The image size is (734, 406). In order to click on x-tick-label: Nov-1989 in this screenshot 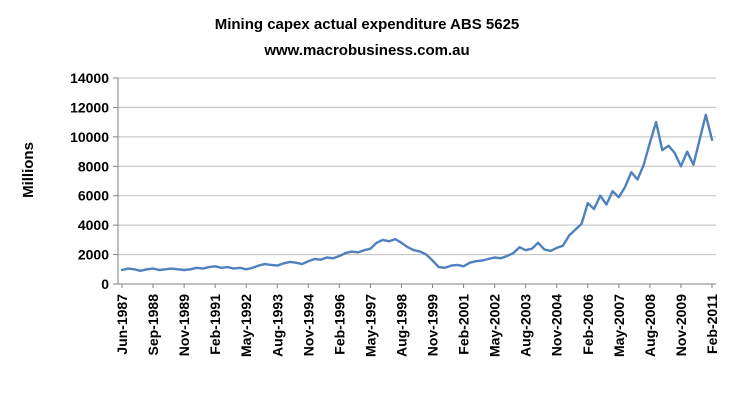, I will do `click(184, 325)`.